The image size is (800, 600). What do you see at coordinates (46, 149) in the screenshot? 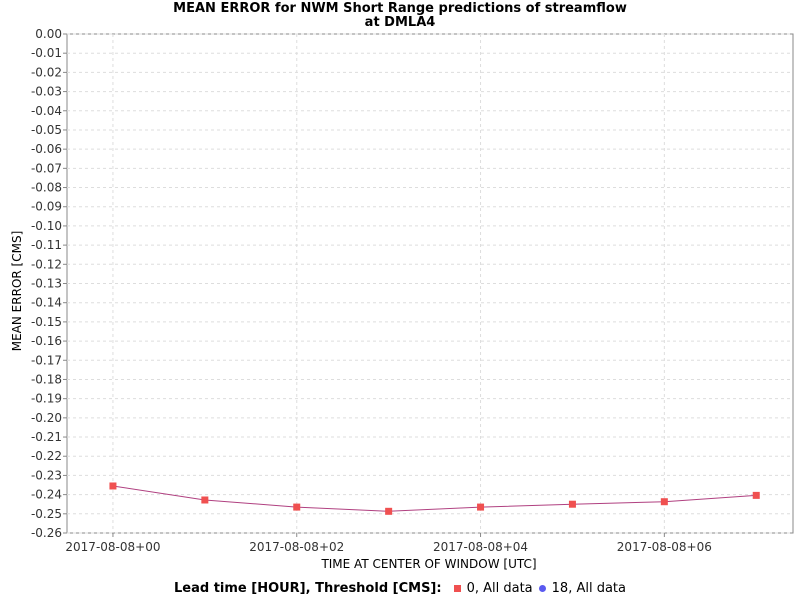
I see `y-tick-label: -0.06` at bounding box center [46, 149].